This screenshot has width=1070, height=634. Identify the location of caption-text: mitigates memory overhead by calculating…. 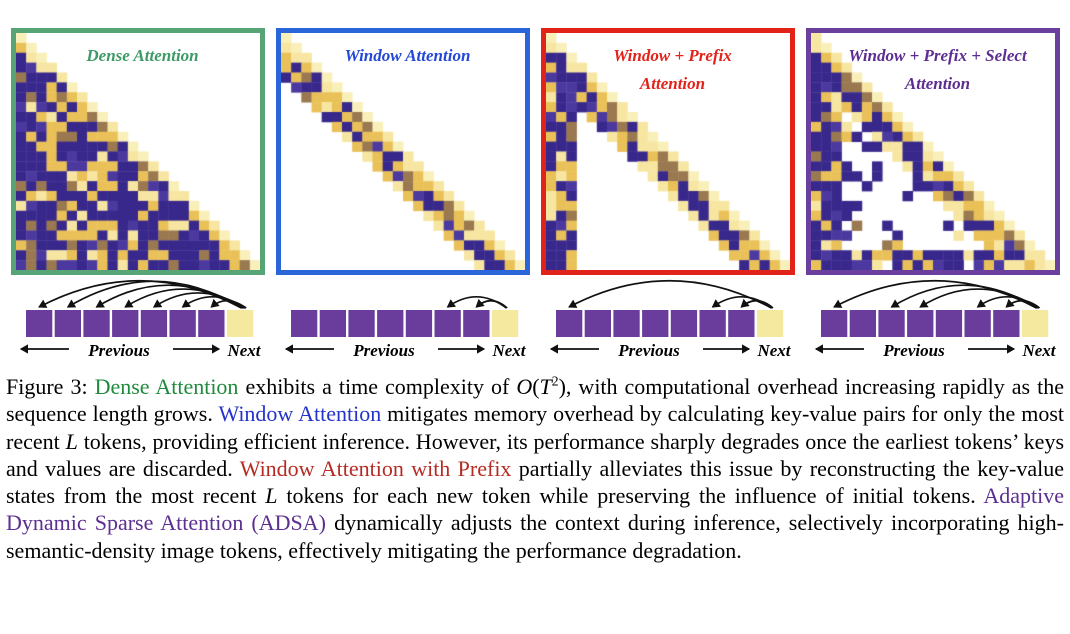
(538, 427).